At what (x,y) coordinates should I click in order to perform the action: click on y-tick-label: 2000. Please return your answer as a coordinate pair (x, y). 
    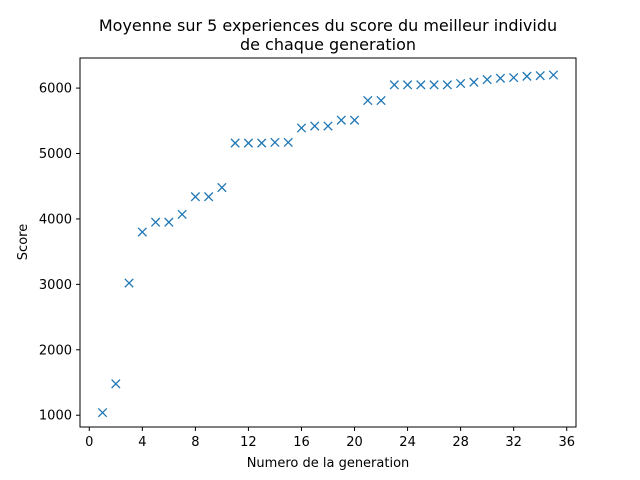
    Looking at the image, I should click on (55, 350).